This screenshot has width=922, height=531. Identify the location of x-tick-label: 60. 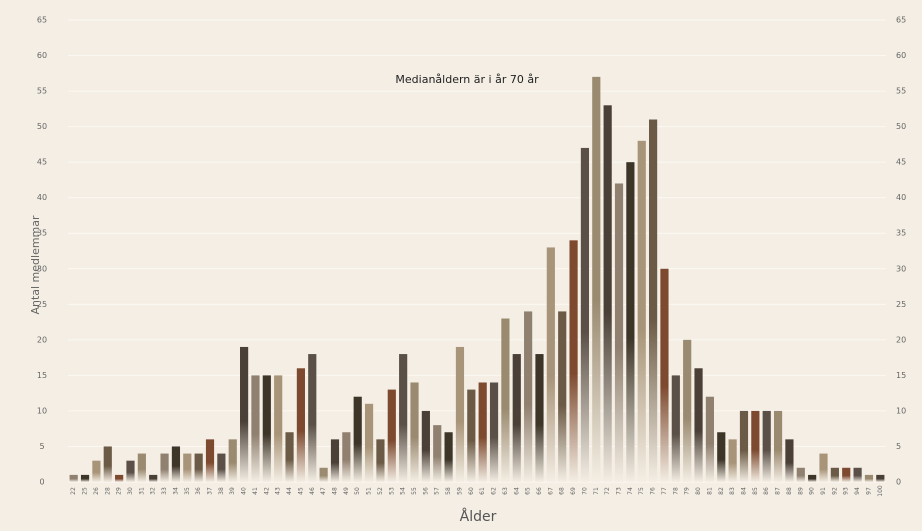
(471, 491).